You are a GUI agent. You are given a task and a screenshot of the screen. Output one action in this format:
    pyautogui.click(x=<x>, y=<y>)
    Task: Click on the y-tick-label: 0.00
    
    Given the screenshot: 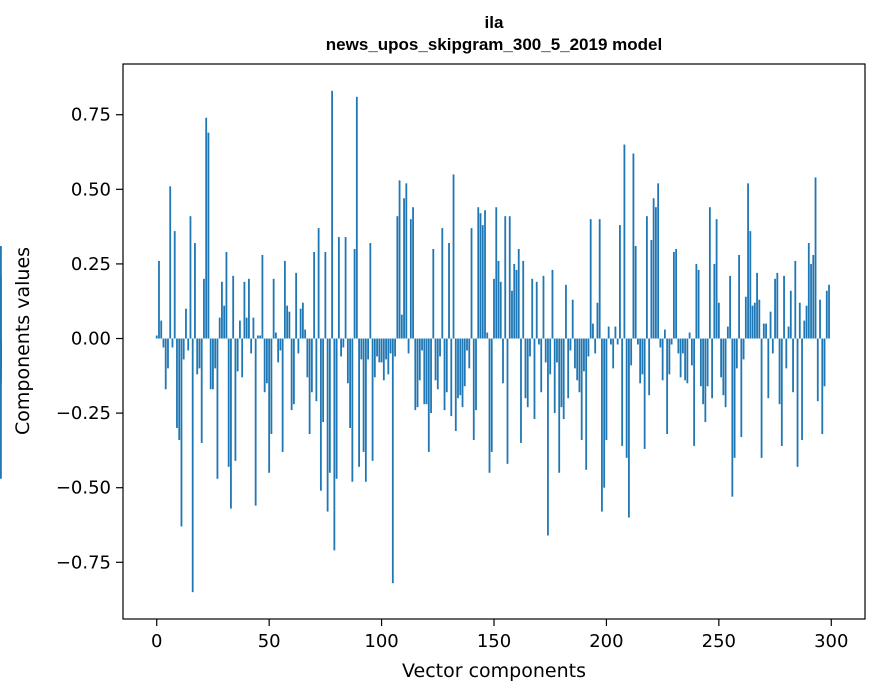 What is the action you would take?
    pyautogui.click(x=91, y=339)
    